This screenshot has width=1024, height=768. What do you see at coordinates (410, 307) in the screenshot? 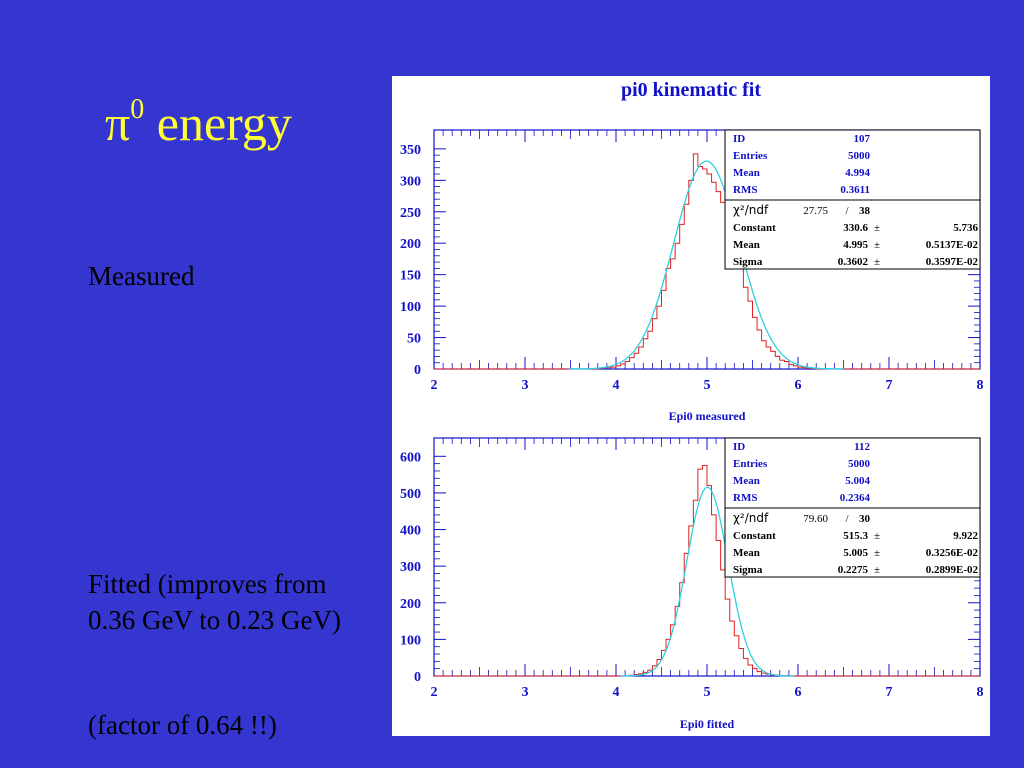
I see `chart1-ytick-label: 100` at bounding box center [410, 307].